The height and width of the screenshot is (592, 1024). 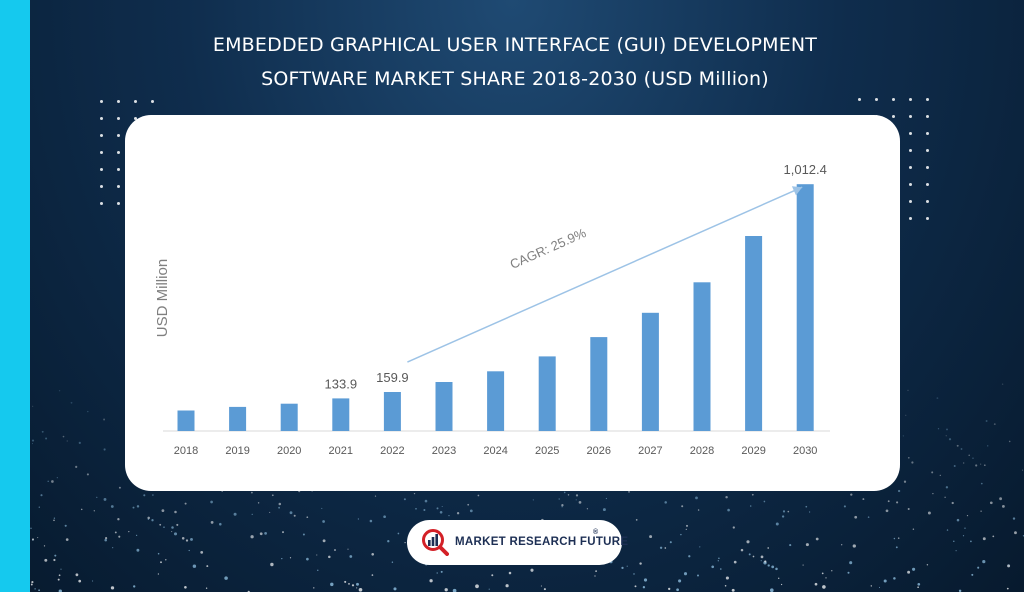 What do you see at coordinates (341, 383) in the screenshot?
I see `data-label-2021: 133.9` at bounding box center [341, 383].